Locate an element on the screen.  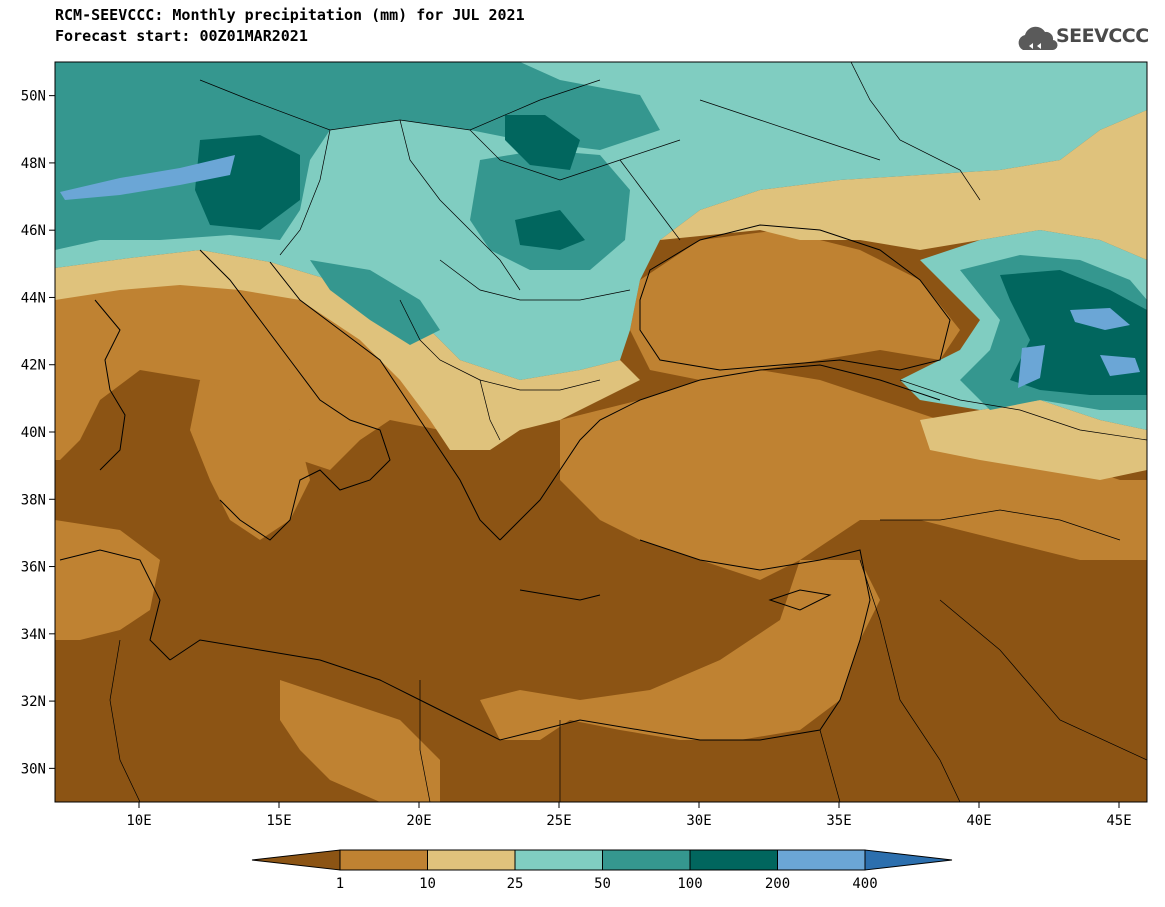
lat-tick-label: 46N is located at coordinates (33, 231).